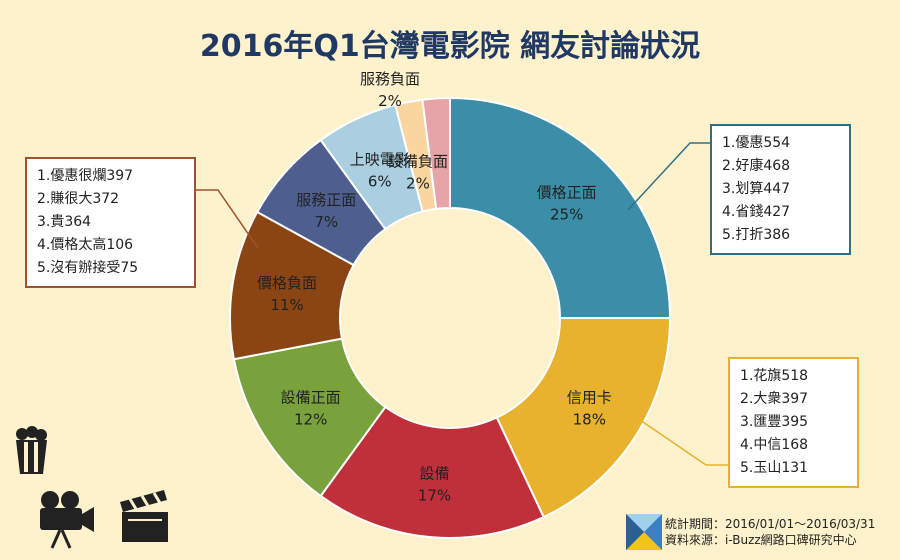  I want to click on annotation-item: 4.價格太高106, so click(85, 245).